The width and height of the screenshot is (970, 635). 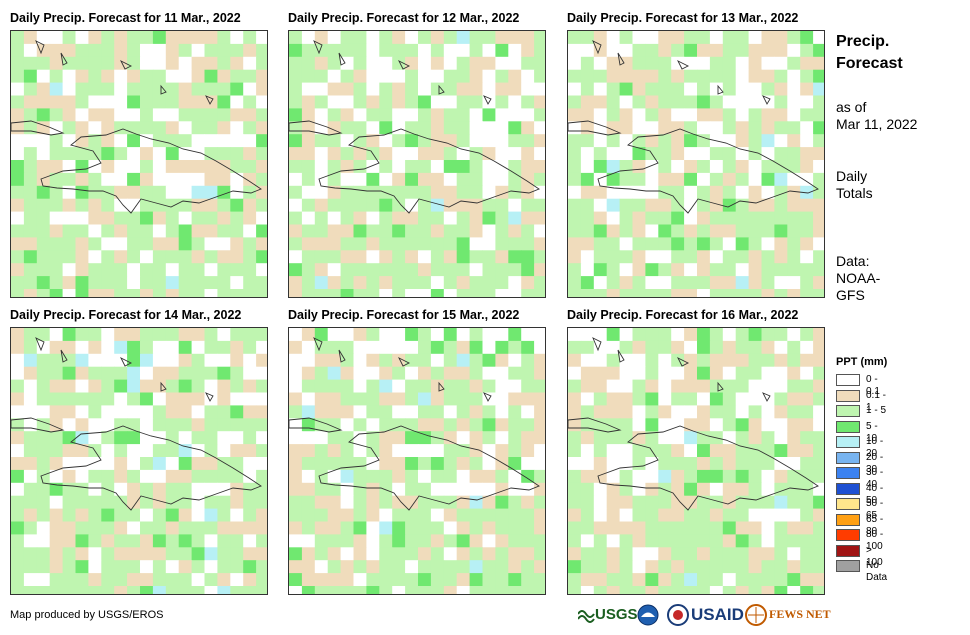 What do you see at coordinates (851, 107) in the screenshot?
I see `as-of-label: as of` at bounding box center [851, 107].